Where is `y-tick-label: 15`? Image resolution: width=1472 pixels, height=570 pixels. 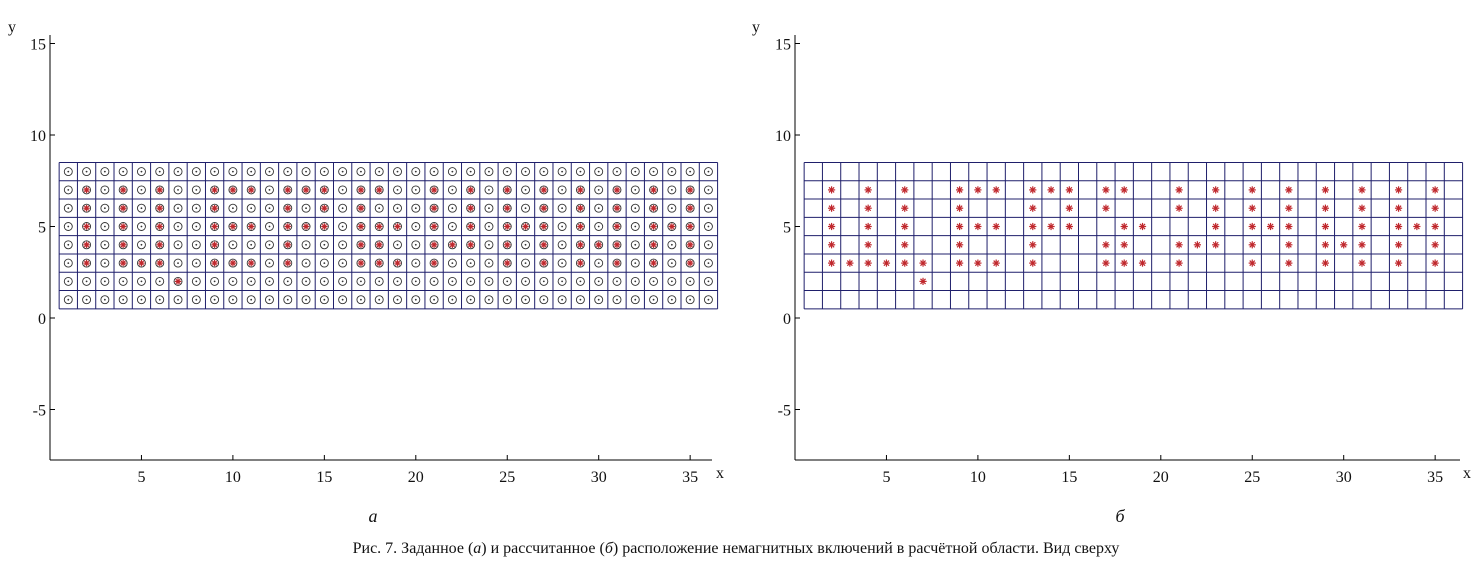
y-tick-label: 15 is located at coordinates (38, 45).